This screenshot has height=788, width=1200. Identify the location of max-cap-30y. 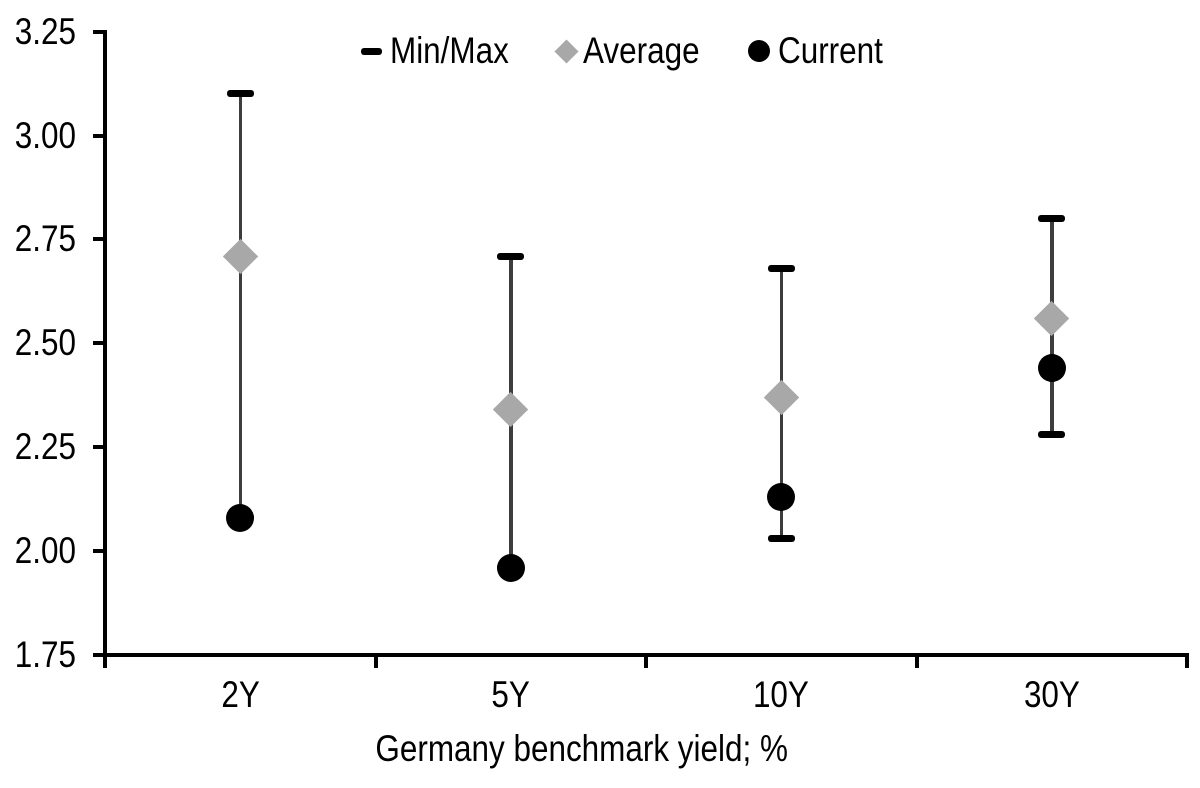
(1052, 219).